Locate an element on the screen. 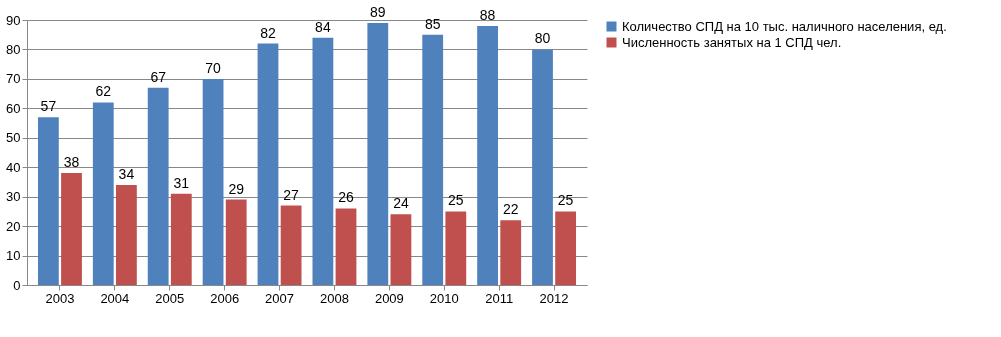  y-tick-label: 30 is located at coordinates (13, 197).